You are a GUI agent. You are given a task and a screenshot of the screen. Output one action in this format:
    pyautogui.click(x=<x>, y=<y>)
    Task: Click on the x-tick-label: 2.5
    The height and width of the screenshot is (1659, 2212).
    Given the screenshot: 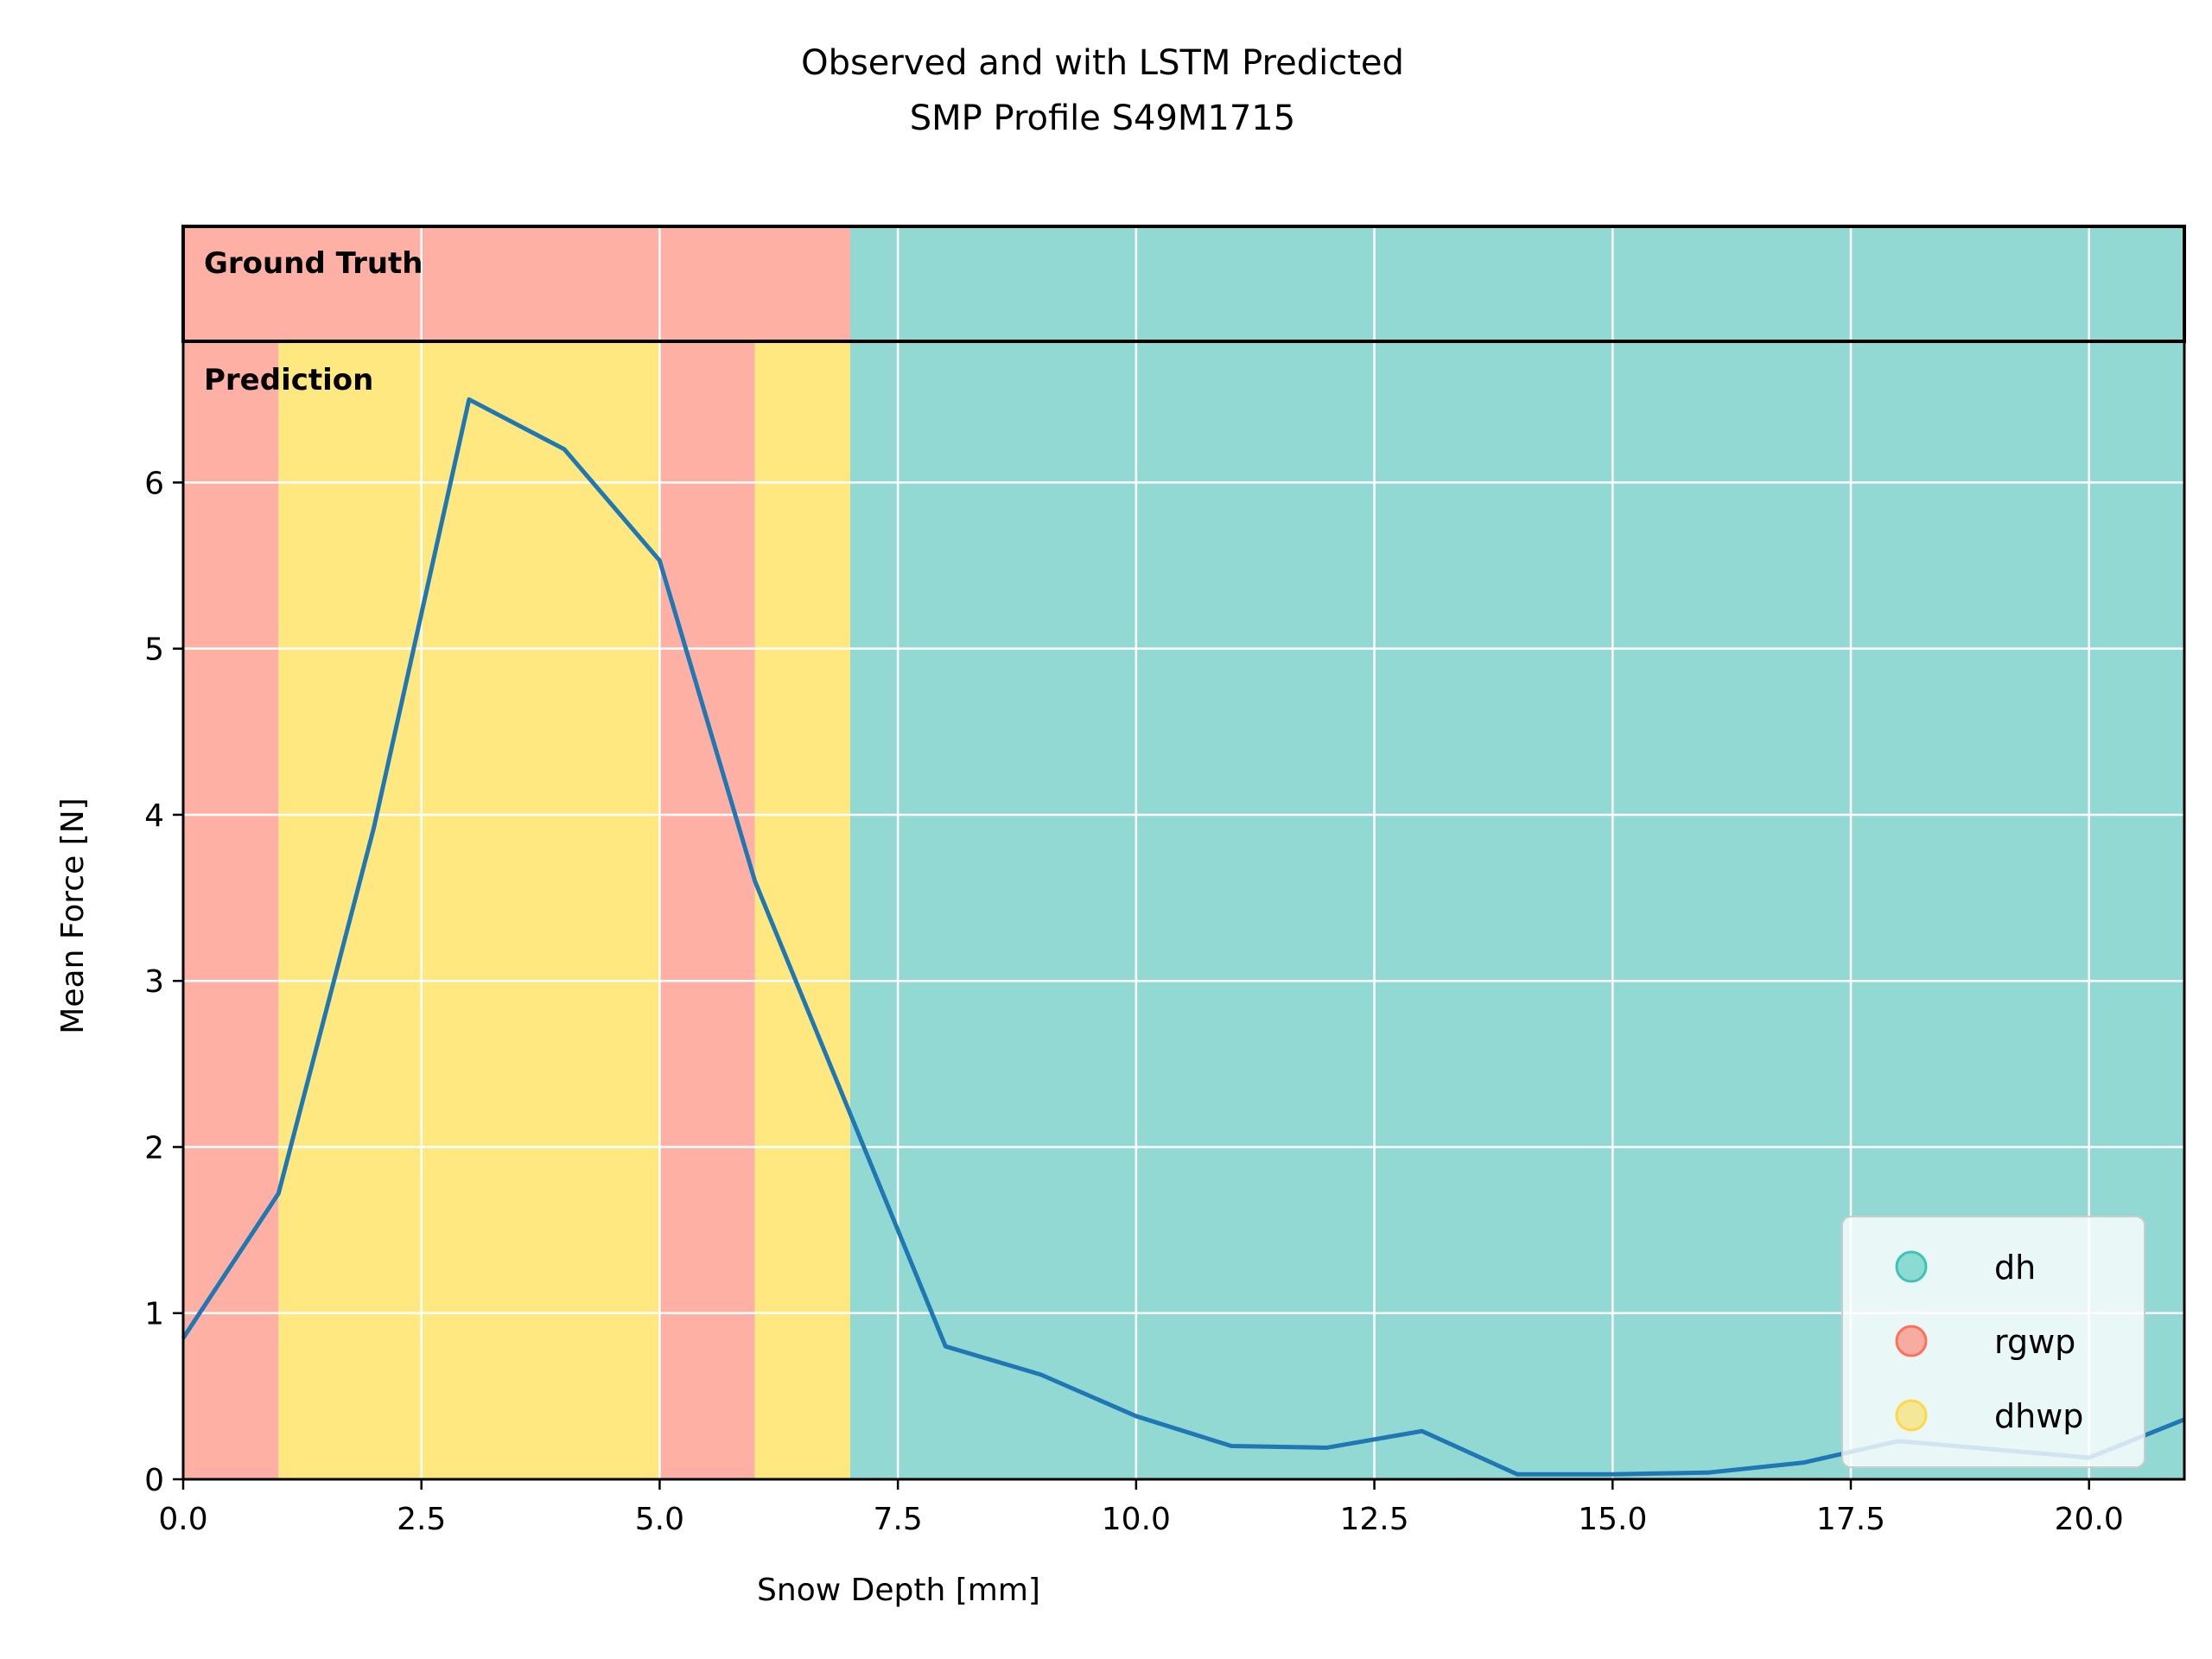 What is the action you would take?
    pyautogui.click(x=421, y=1519)
    